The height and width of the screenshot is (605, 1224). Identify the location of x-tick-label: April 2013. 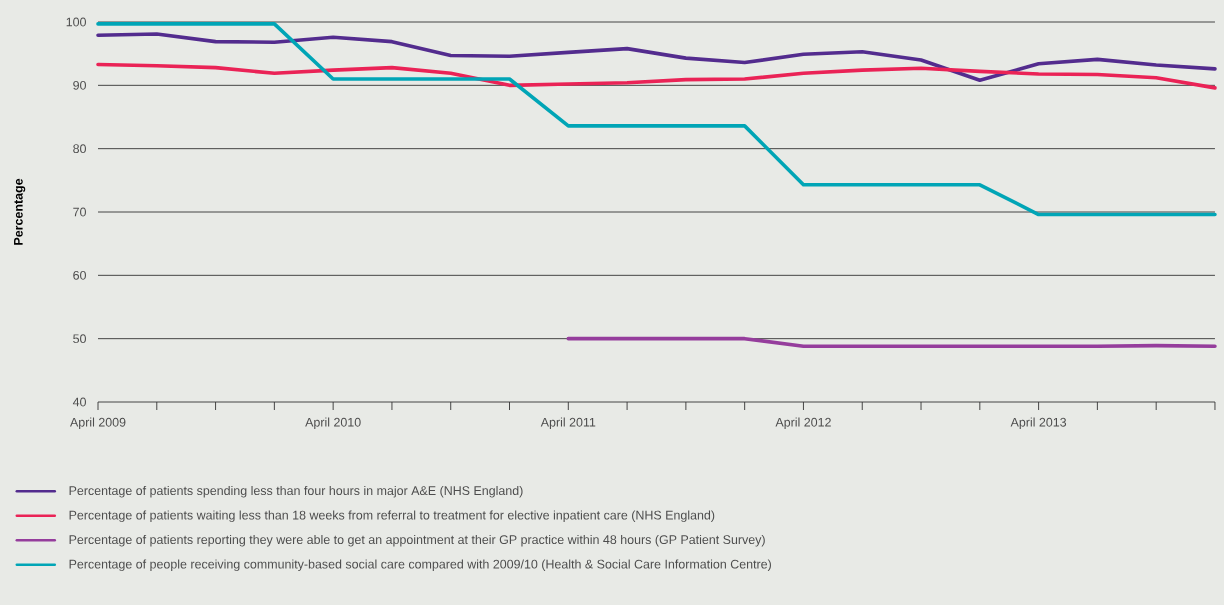
(1038, 423).